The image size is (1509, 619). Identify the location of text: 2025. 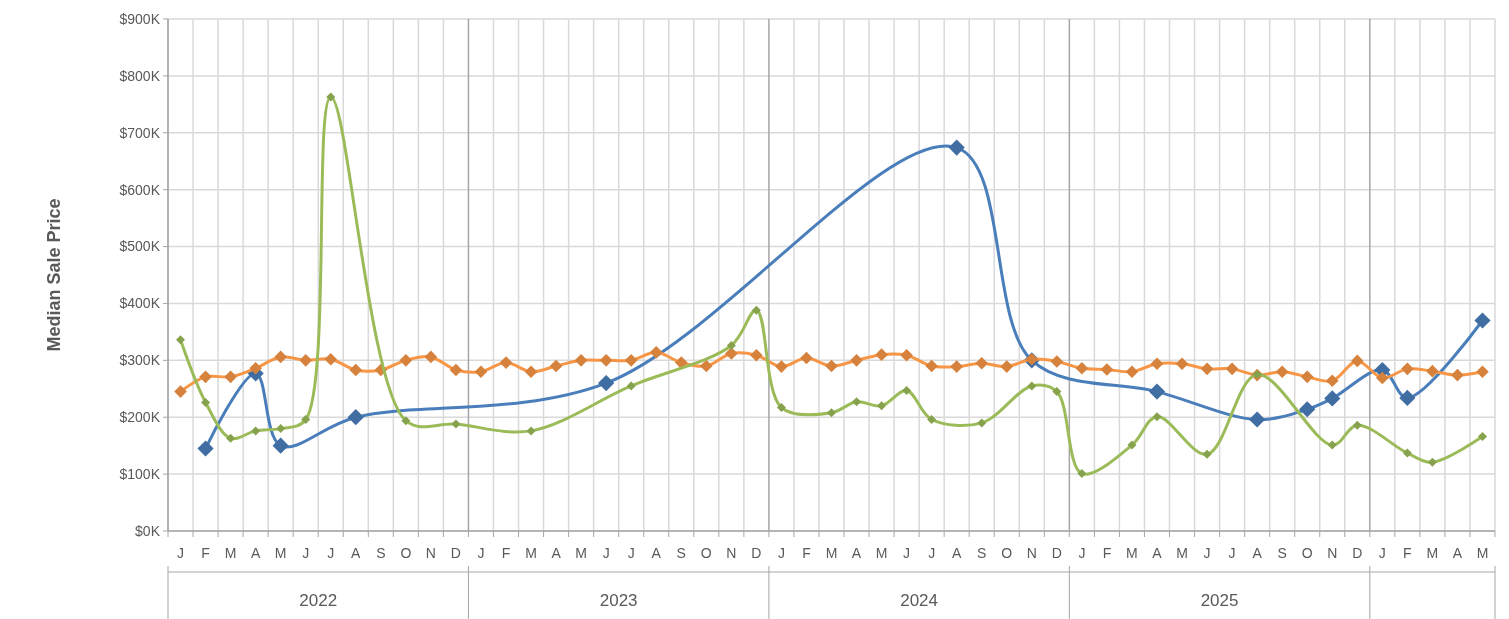
(1219, 600).